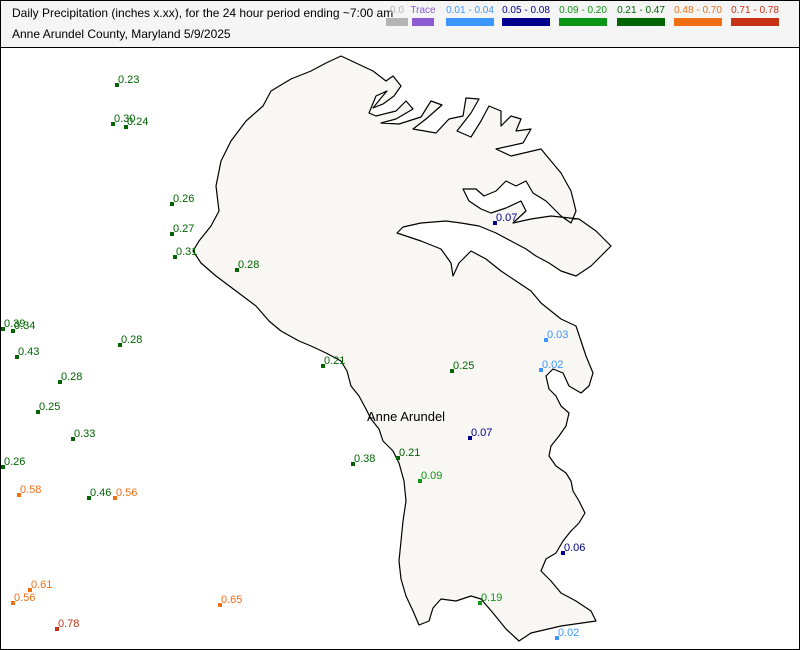  What do you see at coordinates (28, 352) in the screenshot?
I see `station-value: 0.43` at bounding box center [28, 352].